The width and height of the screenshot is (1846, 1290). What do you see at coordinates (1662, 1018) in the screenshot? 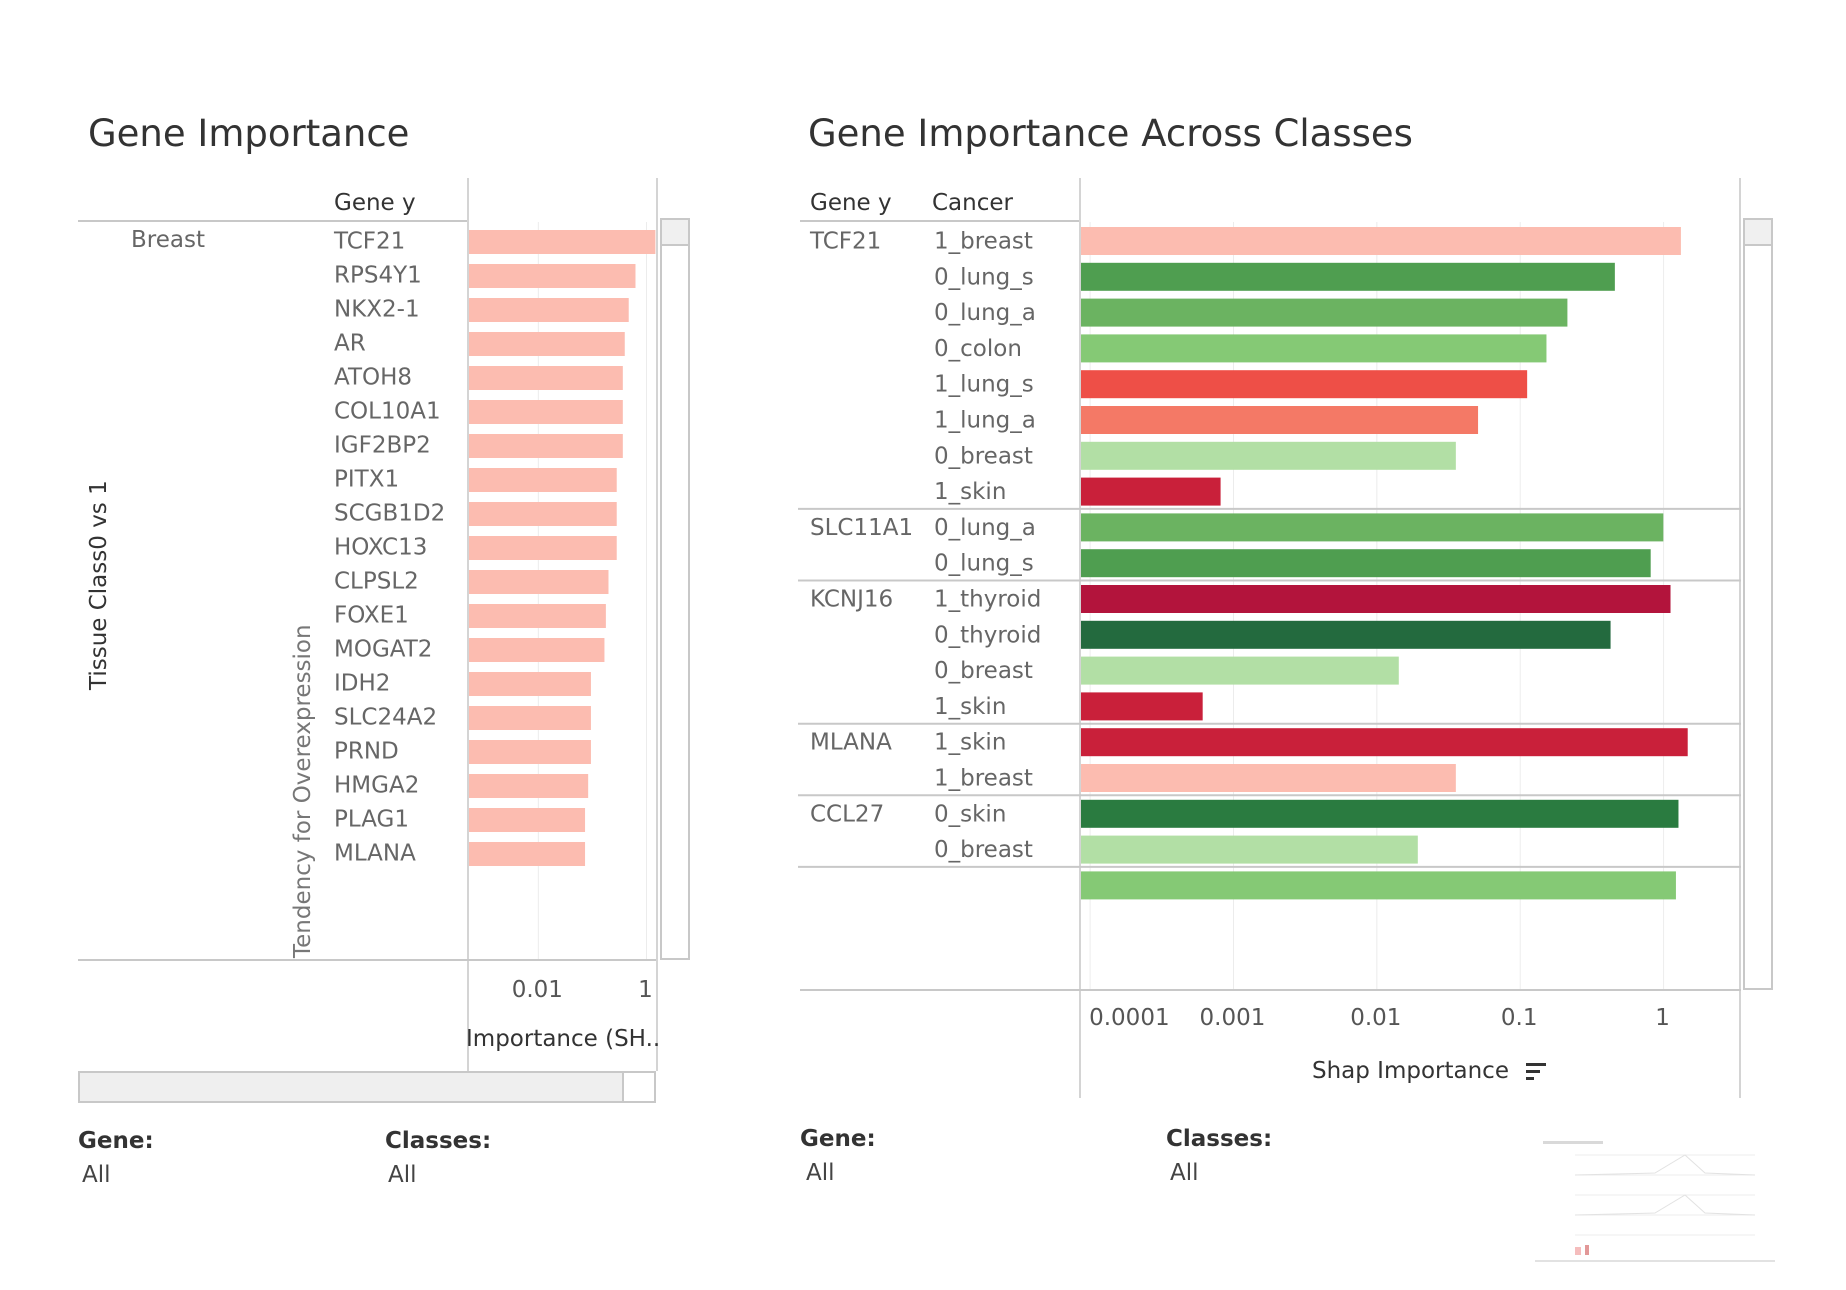
I see `right-x-tick-label: 1` at bounding box center [1662, 1018].